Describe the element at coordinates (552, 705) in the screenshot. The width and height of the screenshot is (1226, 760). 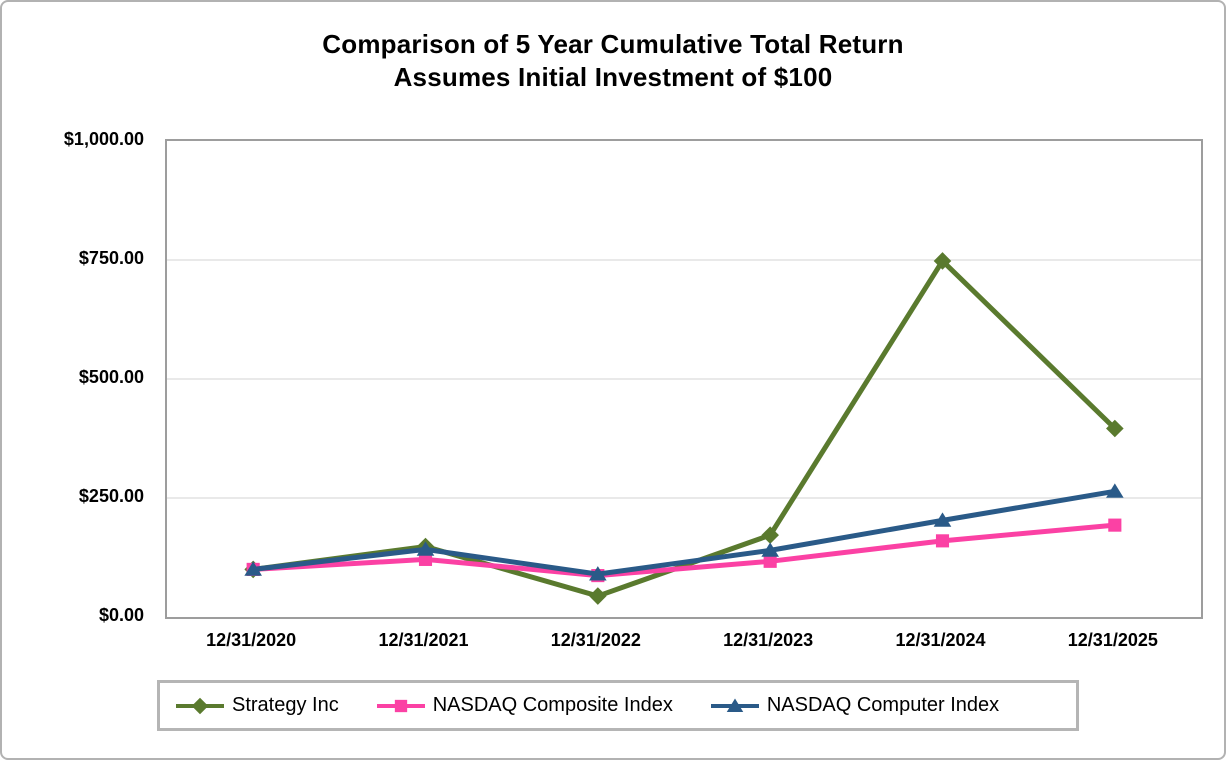
I see `legend-label: NASDAQ Composite Index` at that location.